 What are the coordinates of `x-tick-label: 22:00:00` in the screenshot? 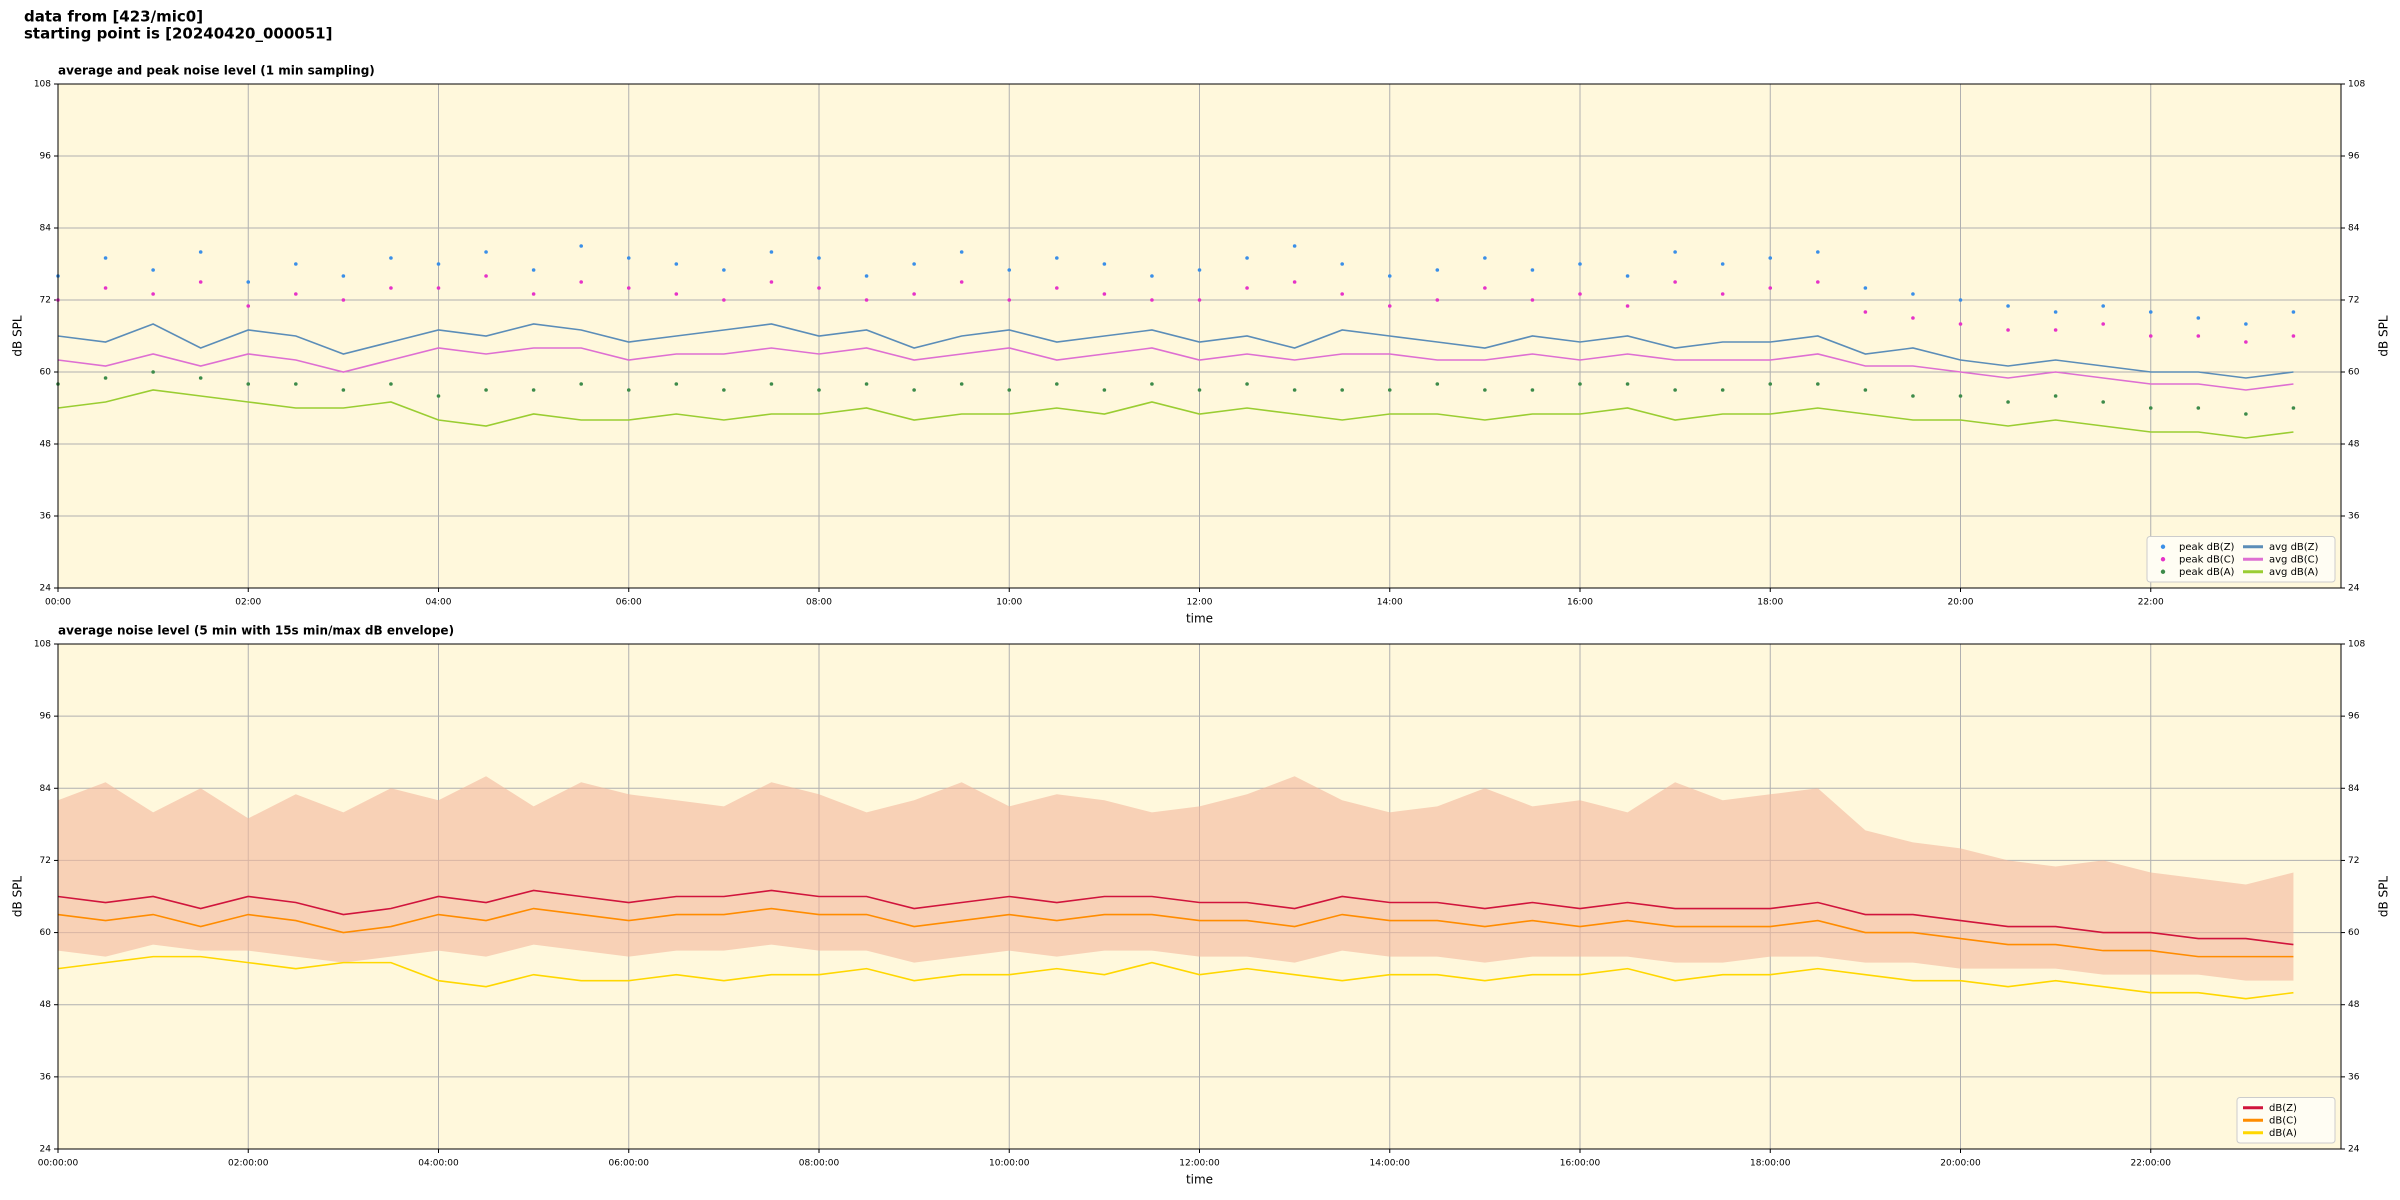 It's located at (2151, 1164).